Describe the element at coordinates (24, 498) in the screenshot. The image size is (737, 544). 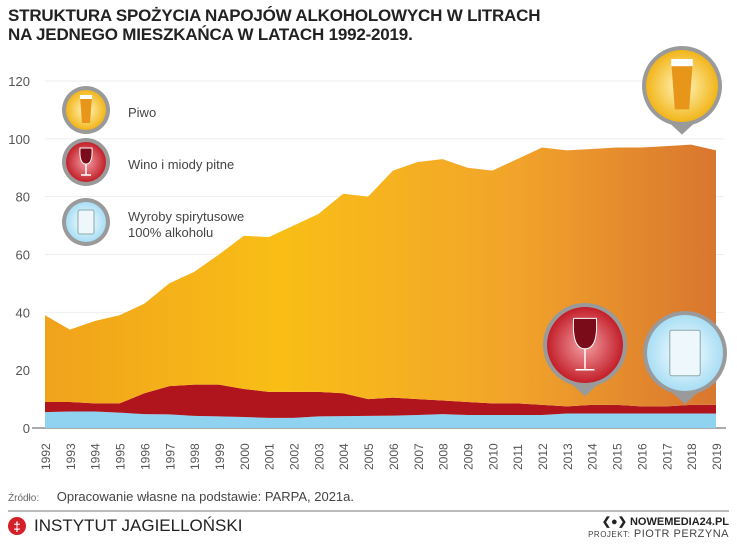
I see `source-label: Źródło:` at that location.